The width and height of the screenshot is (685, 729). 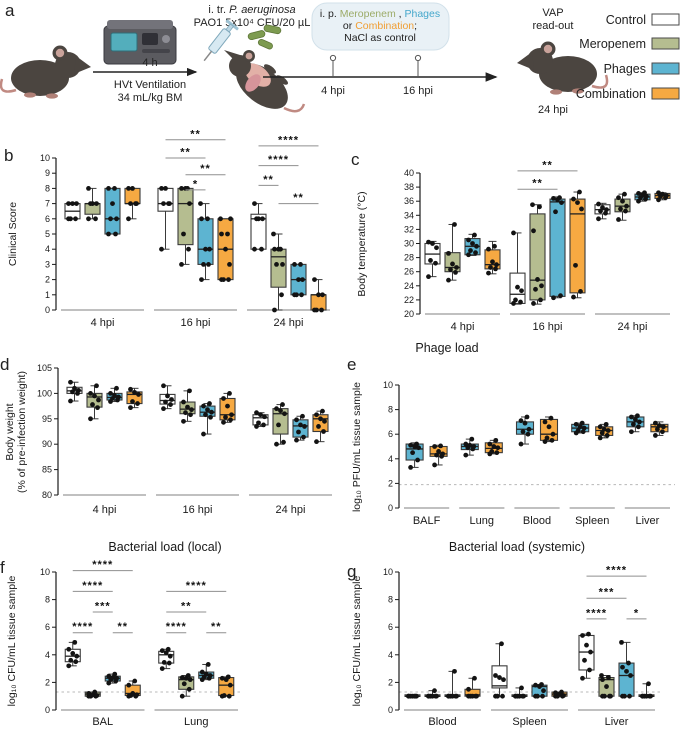 I want to click on ventilator-icon, so click(x=140, y=42).